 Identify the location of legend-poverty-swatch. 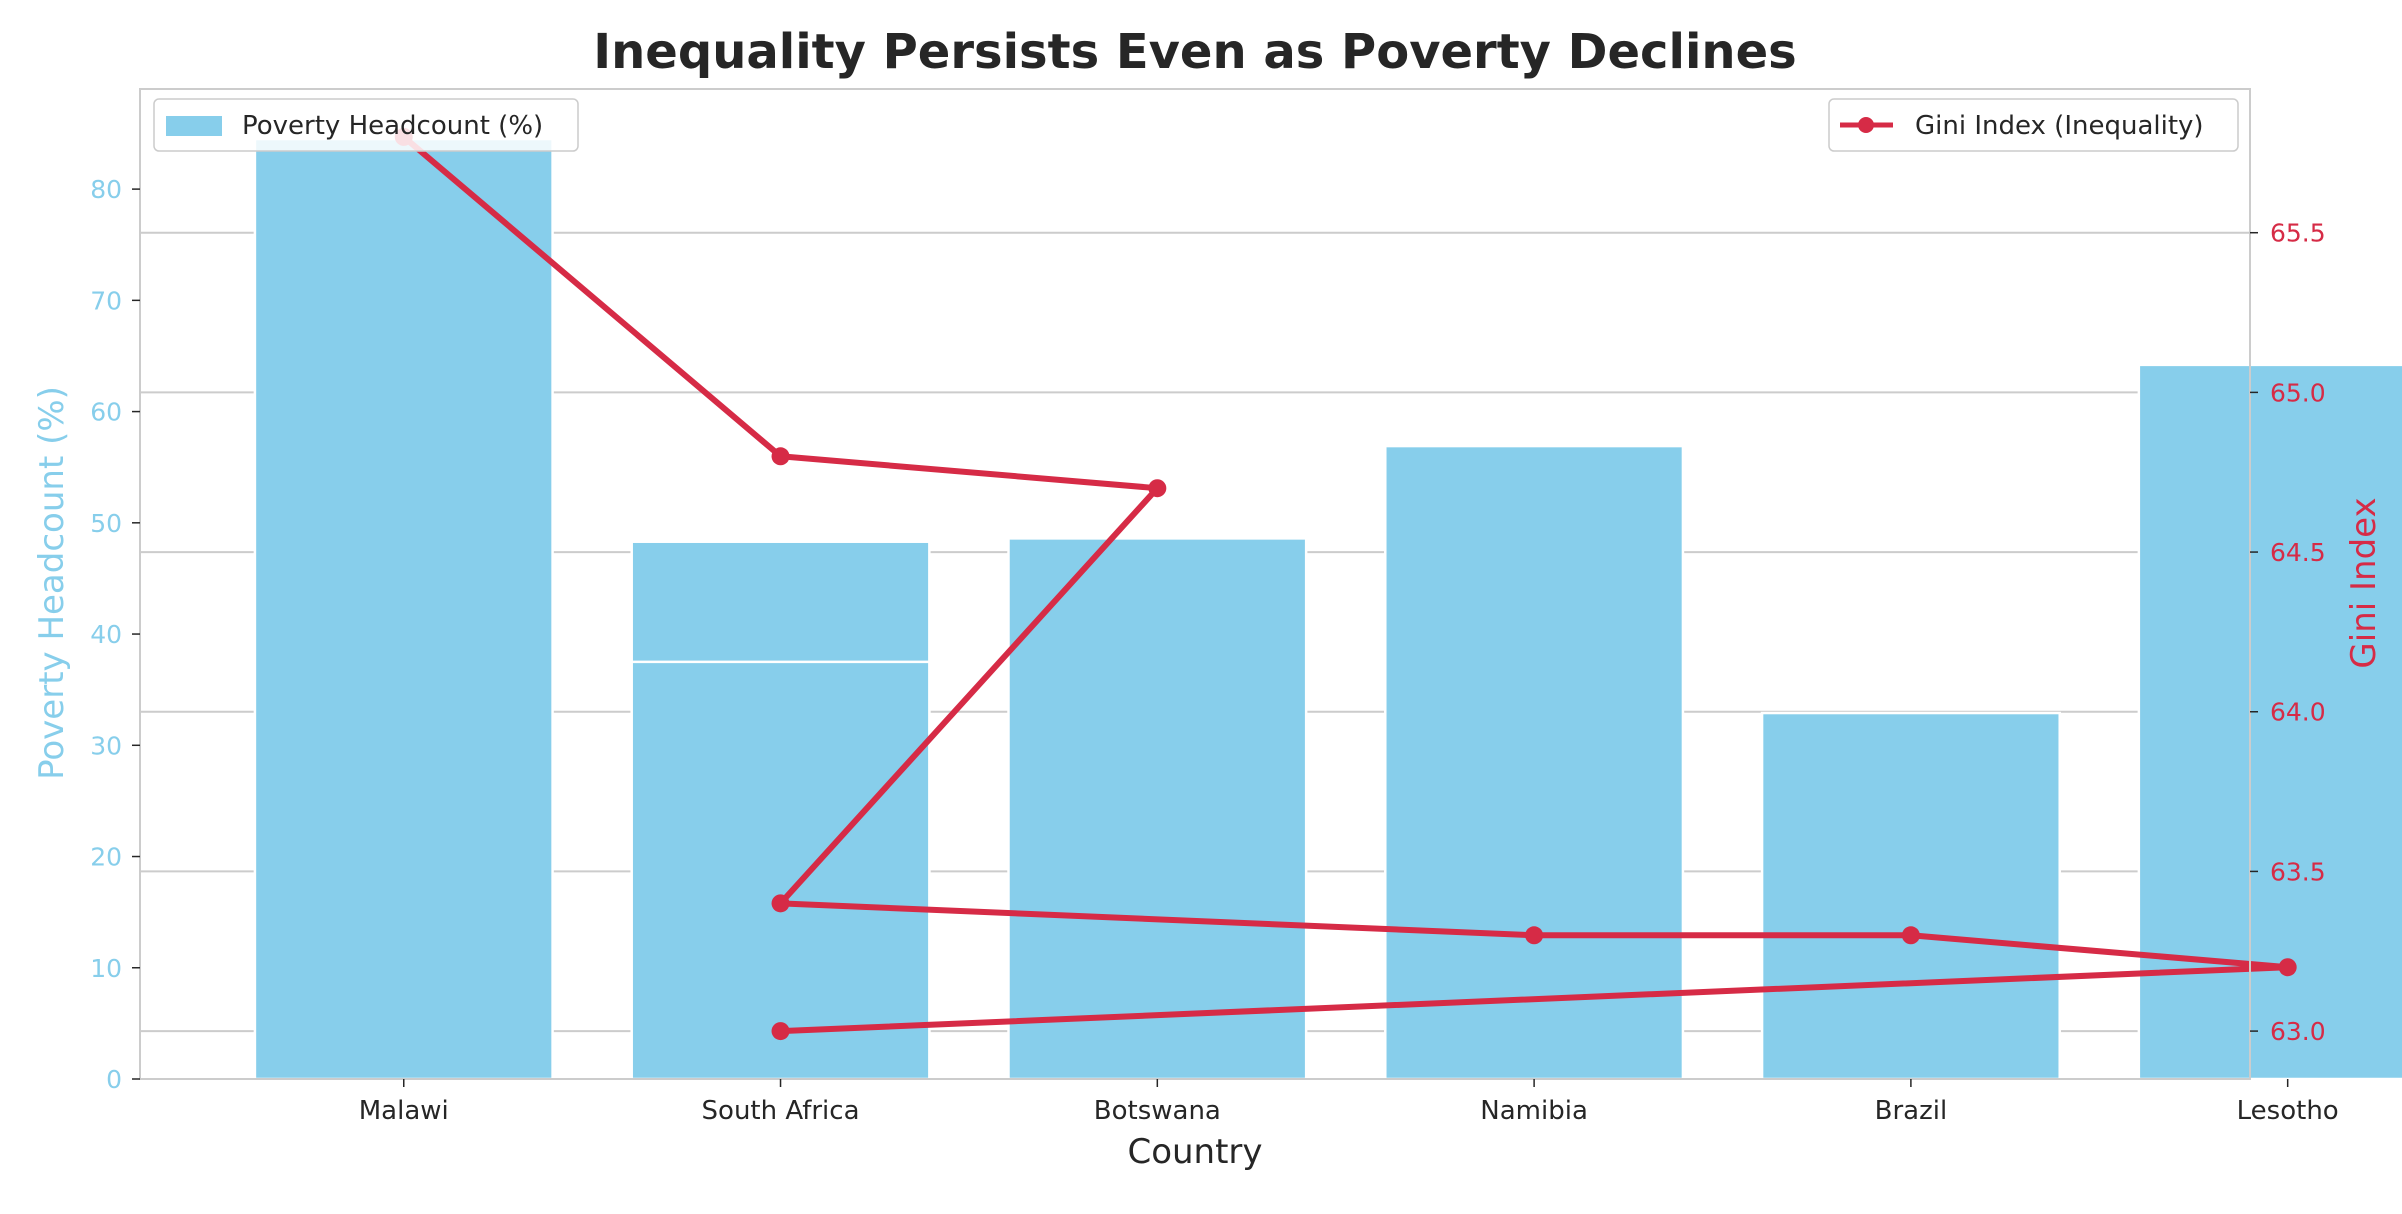
(194, 126).